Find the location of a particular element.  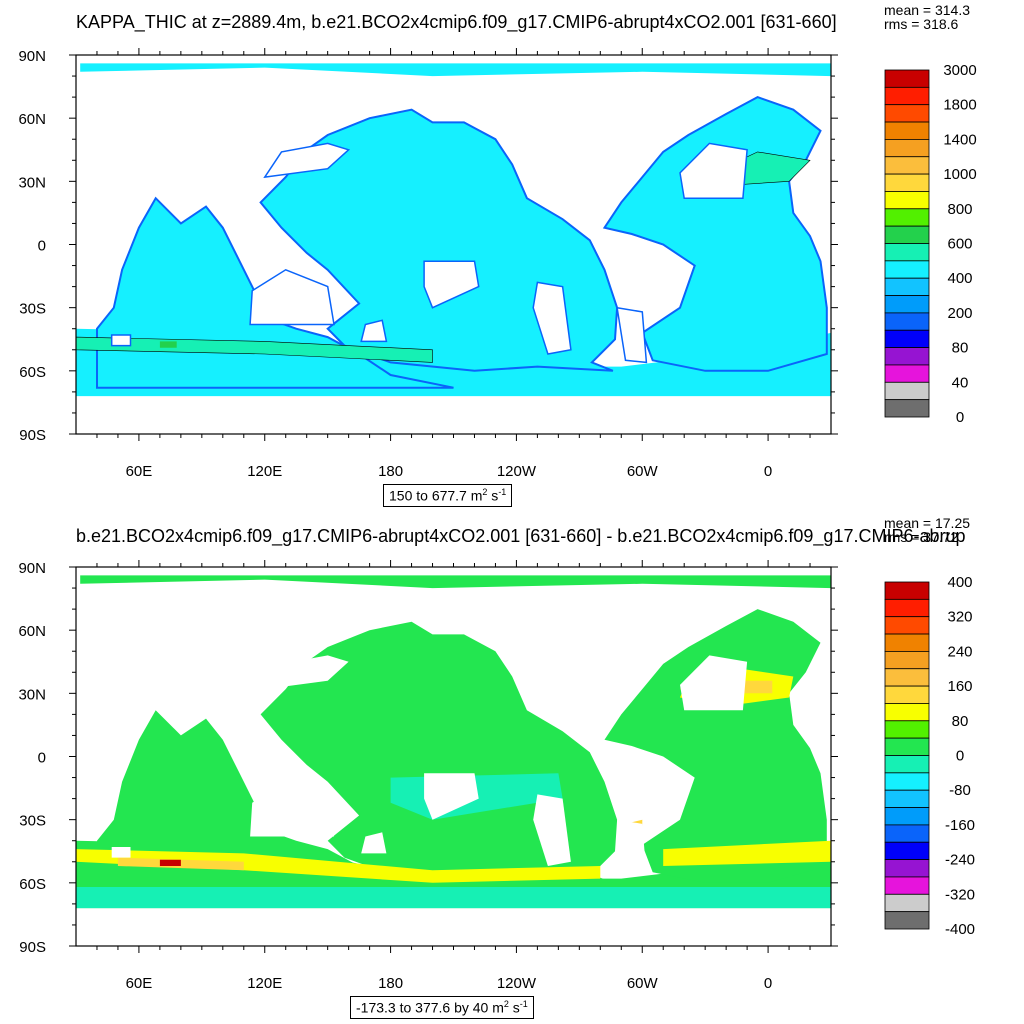

colorbar-label: 1000 is located at coordinates (959, 174).